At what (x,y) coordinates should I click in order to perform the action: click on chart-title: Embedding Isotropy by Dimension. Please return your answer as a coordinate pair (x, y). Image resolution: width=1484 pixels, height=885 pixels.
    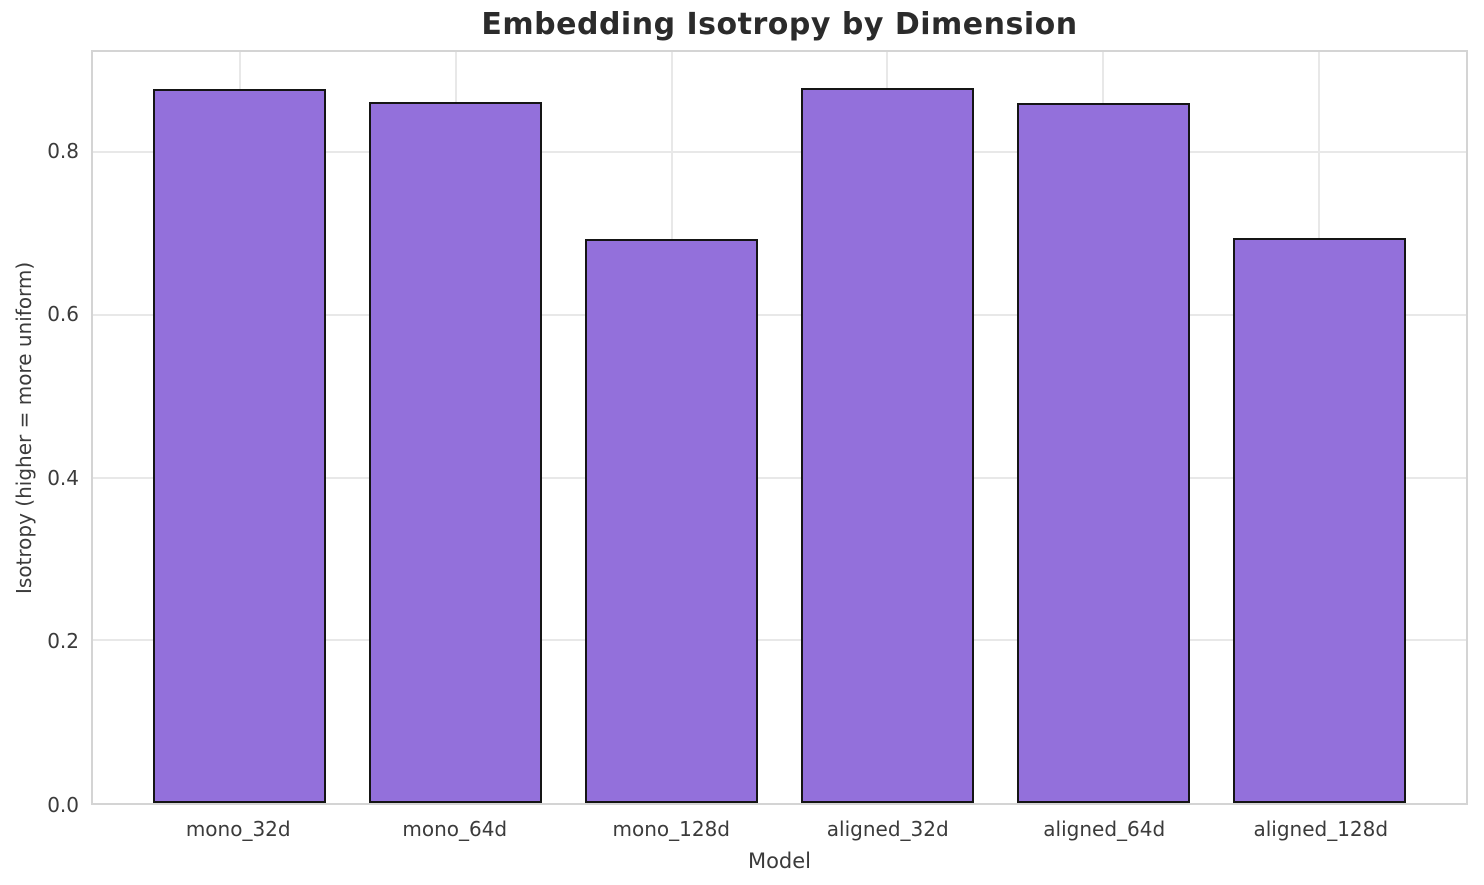
    Looking at the image, I should click on (779, 24).